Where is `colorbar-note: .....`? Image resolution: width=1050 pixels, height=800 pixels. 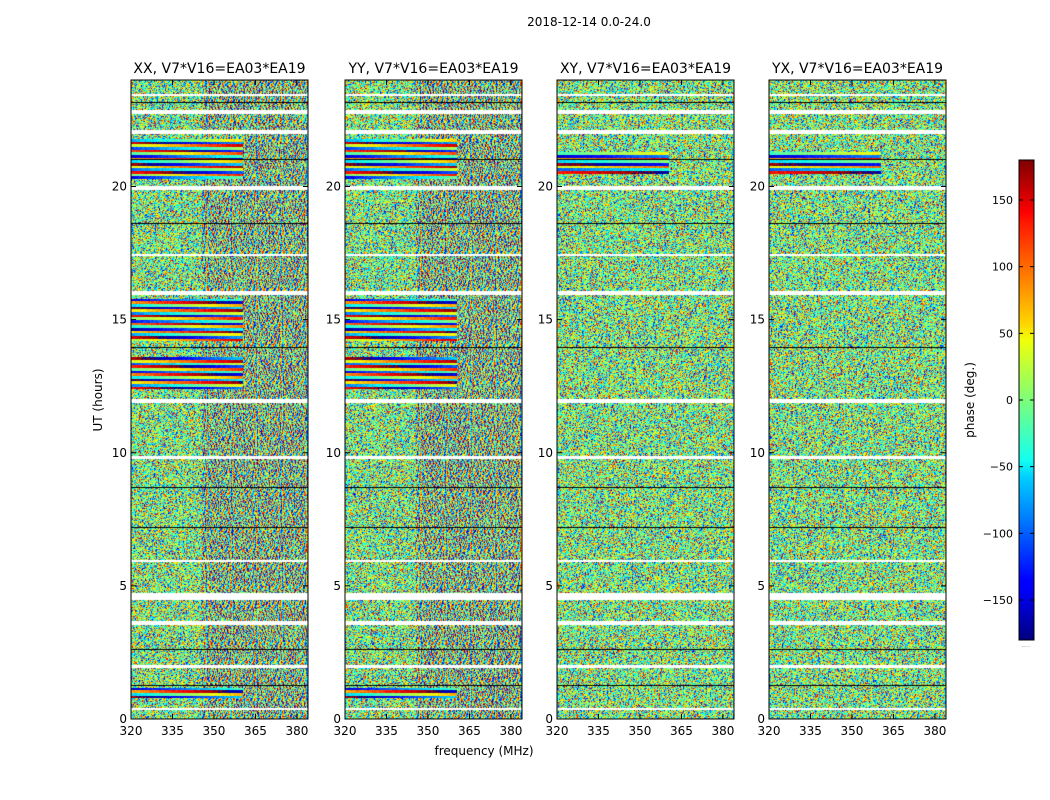
colorbar-note: ..... is located at coordinates (1026, 645).